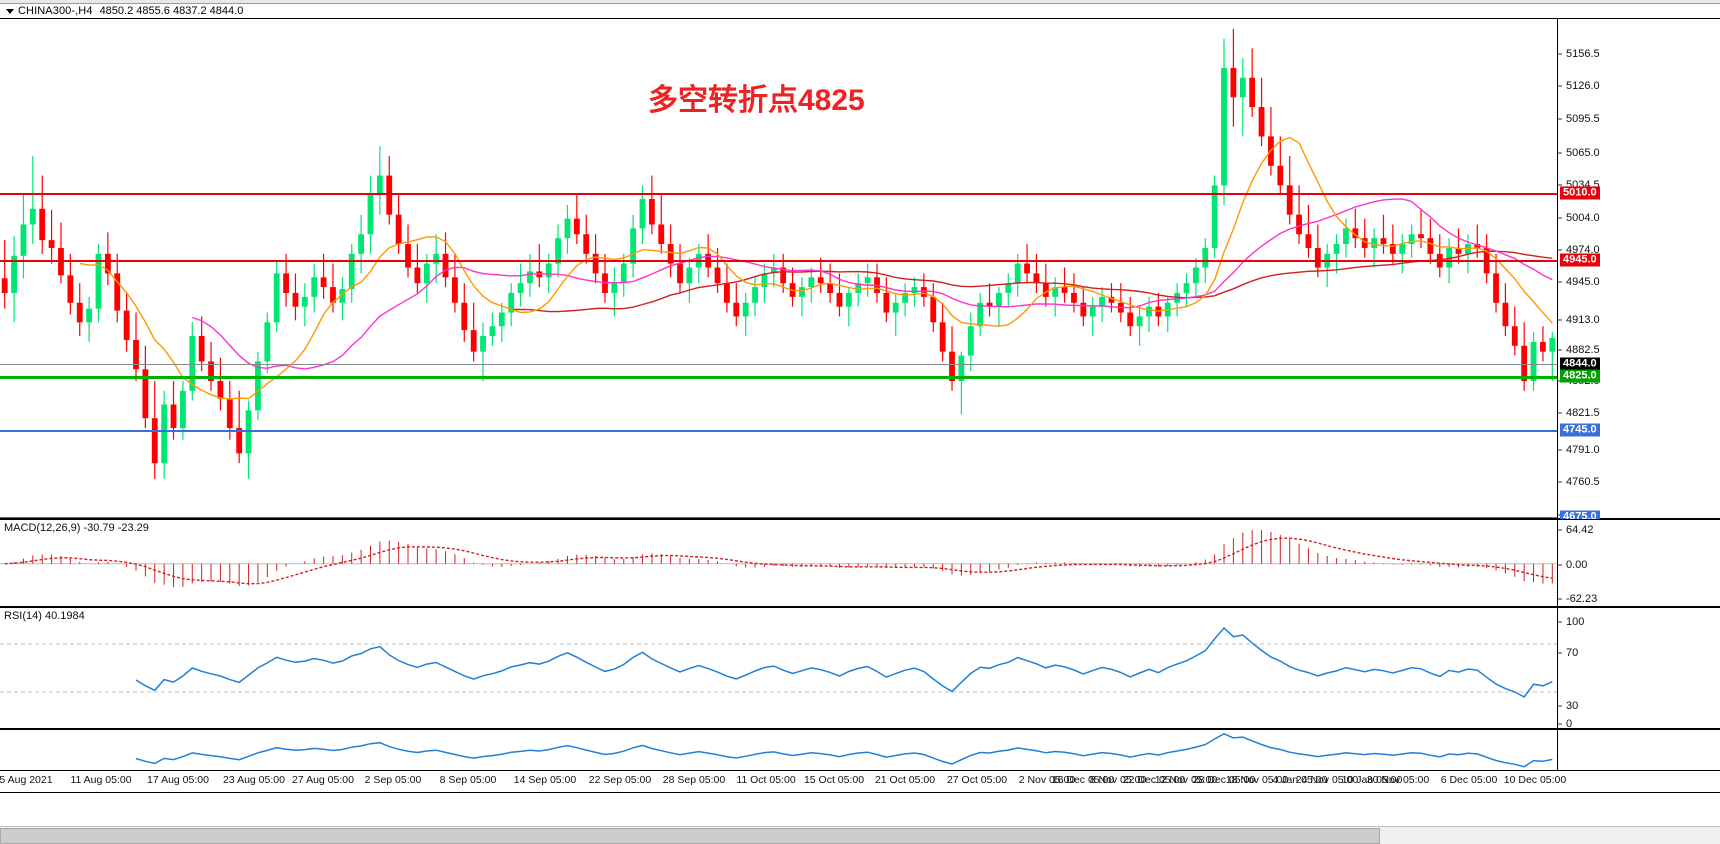  Describe the element at coordinates (1580, 430) in the screenshot. I see `price-tag-4745-0: 4745.0` at that location.